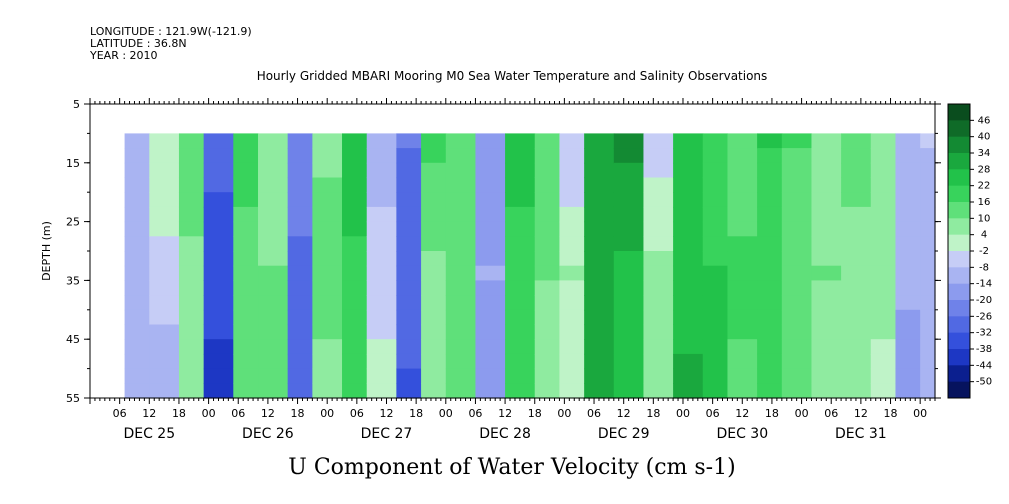 This screenshot has width=1009, height=504. What do you see at coordinates (268, 434) in the screenshot?
I see `x-day-label: DEC 26` at bounding box center [268, 434].